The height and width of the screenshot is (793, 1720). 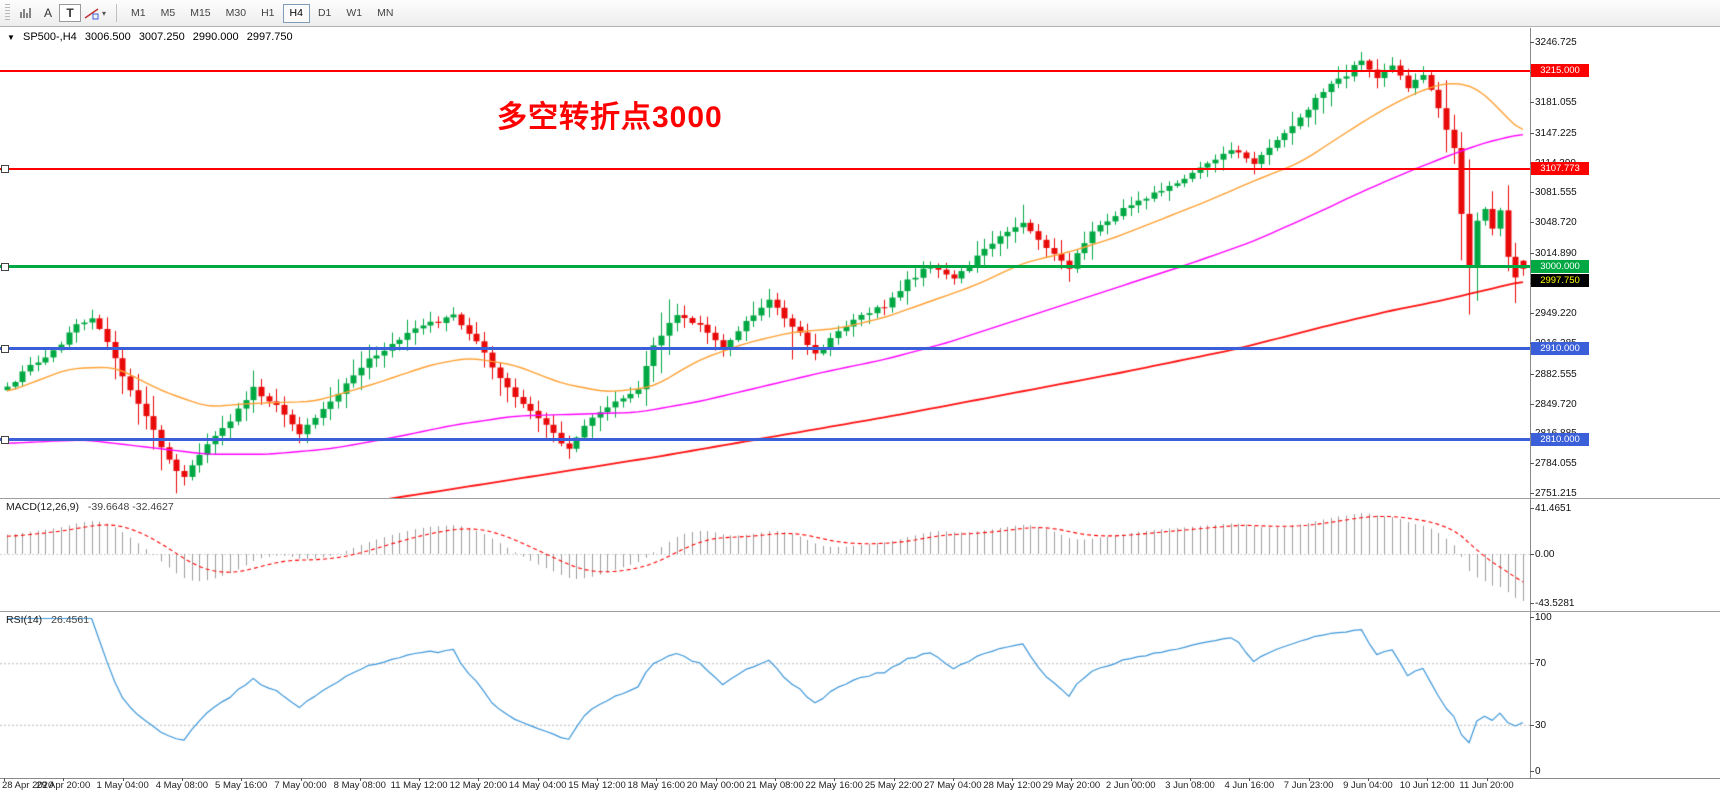 What do you see at coordinates (11, 37) in the screenshot?
I see `collapse-triangle-icon: ▼` at bounding box center [11, 37].